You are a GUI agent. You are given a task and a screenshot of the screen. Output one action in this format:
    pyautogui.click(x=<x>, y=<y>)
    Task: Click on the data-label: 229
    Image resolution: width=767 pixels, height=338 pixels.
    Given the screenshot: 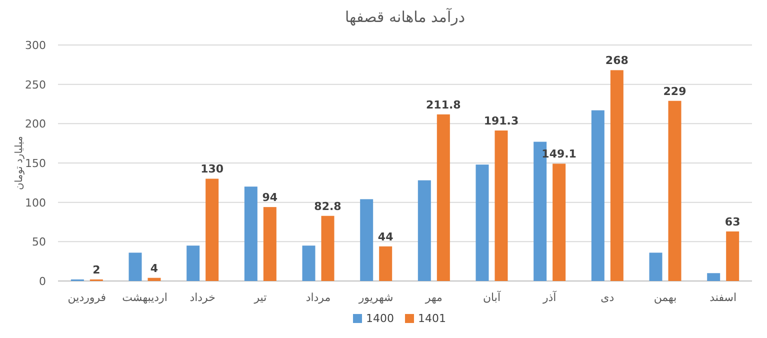 What is the action you would take?
    pyautogui.click(x=674, y=91)
    